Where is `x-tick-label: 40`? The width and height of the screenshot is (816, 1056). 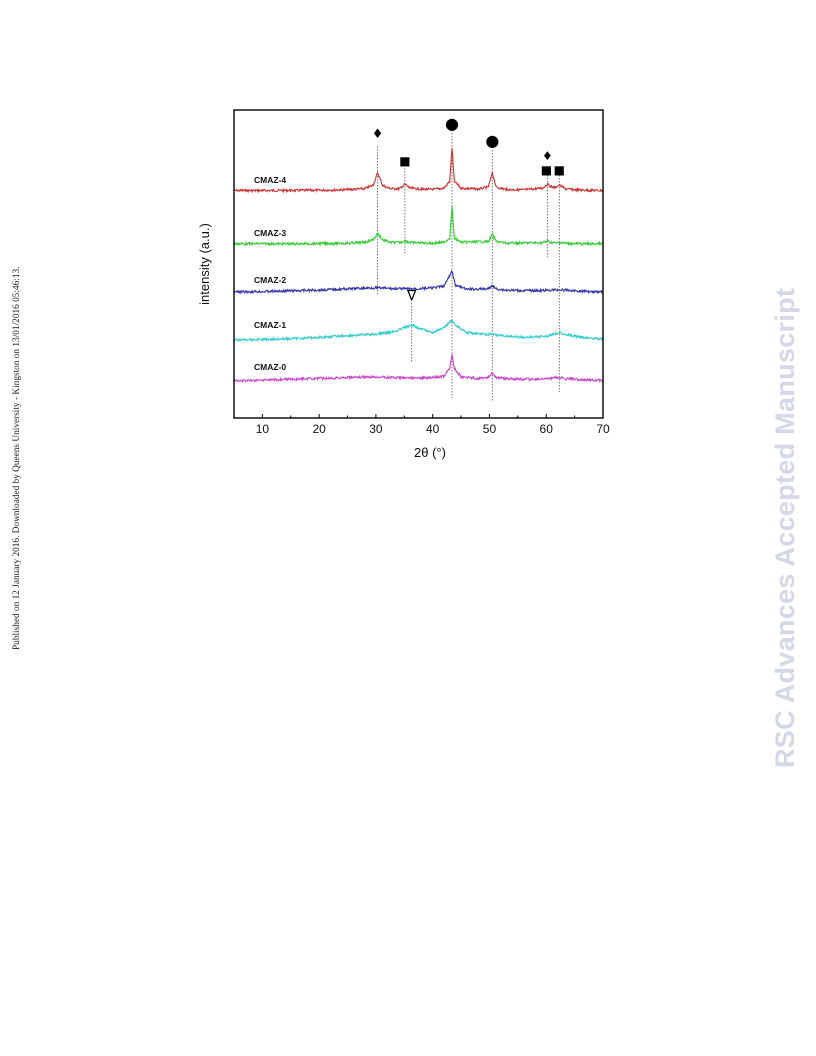 x-tick-label: 40 is located at coordinates (433, 429).